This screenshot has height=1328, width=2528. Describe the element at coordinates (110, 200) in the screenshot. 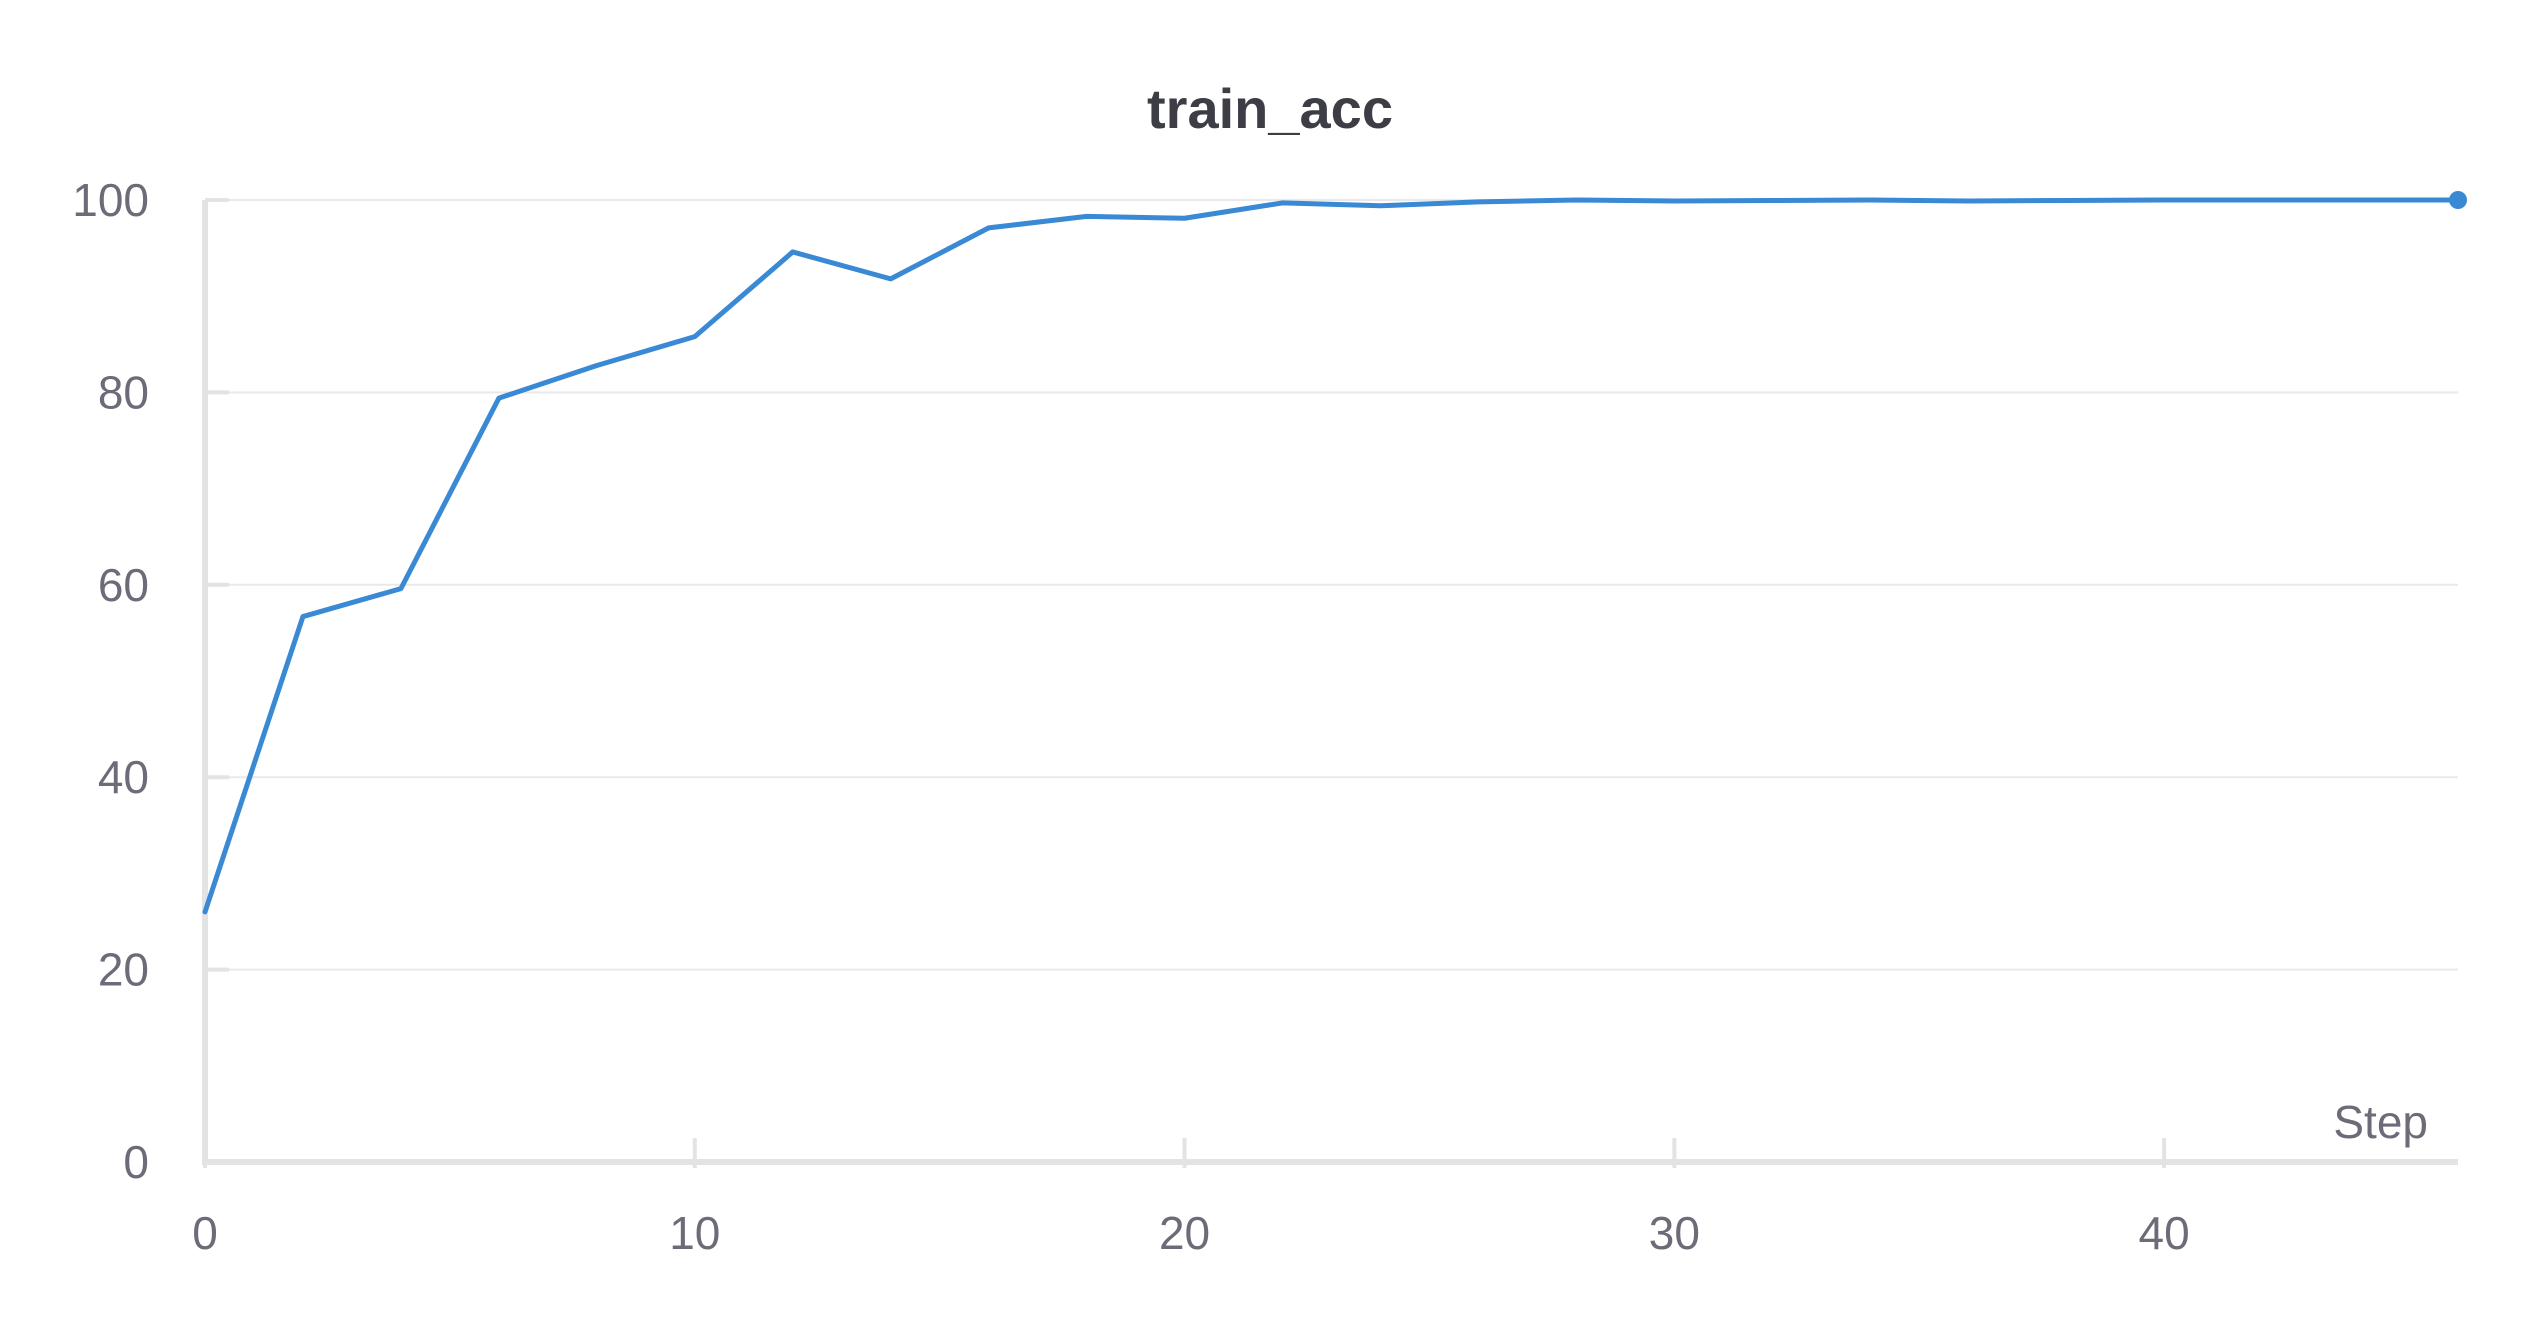

I see `y-tick-label-100: 100` at that location.